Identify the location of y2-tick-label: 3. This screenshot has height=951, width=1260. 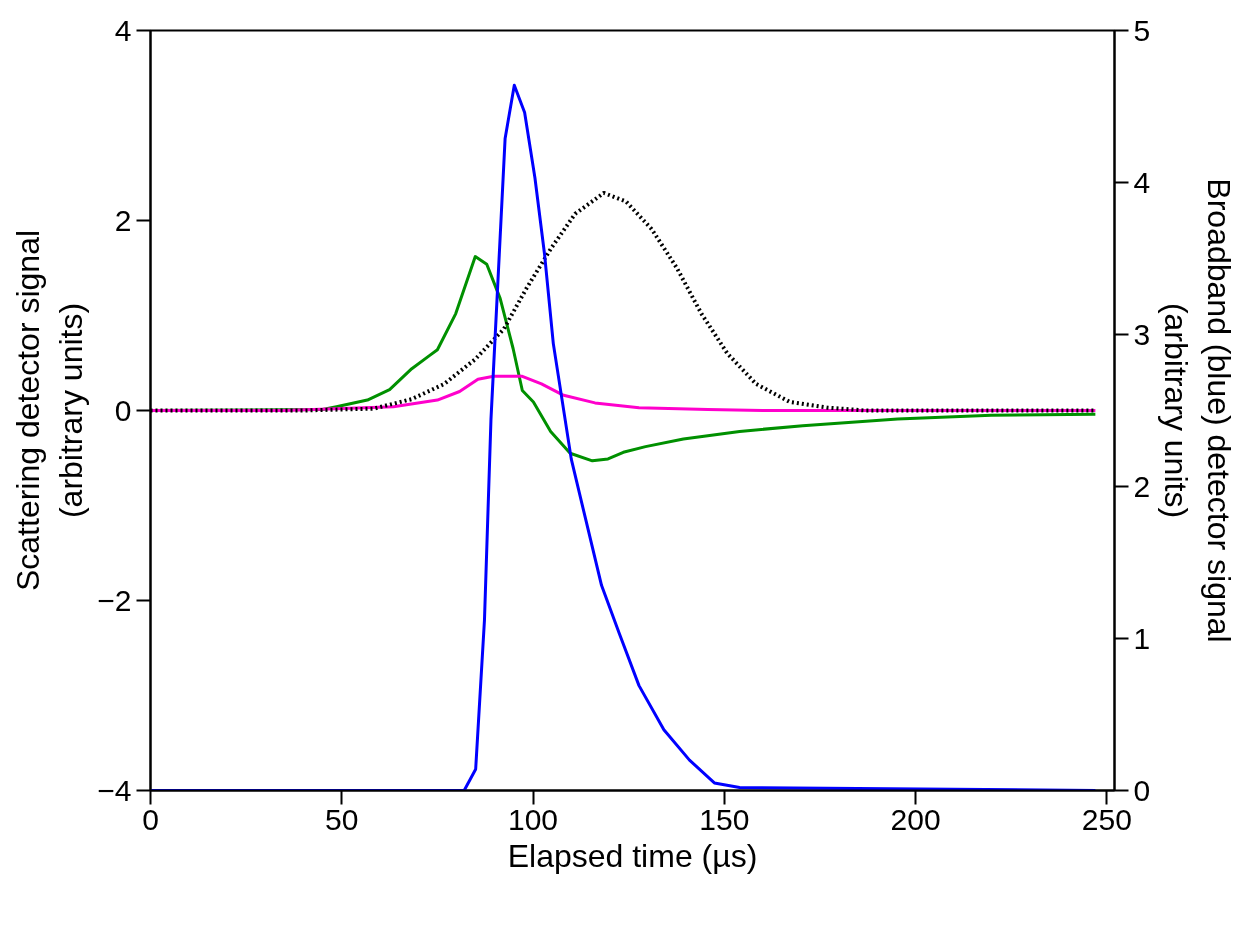
(1142, 334).